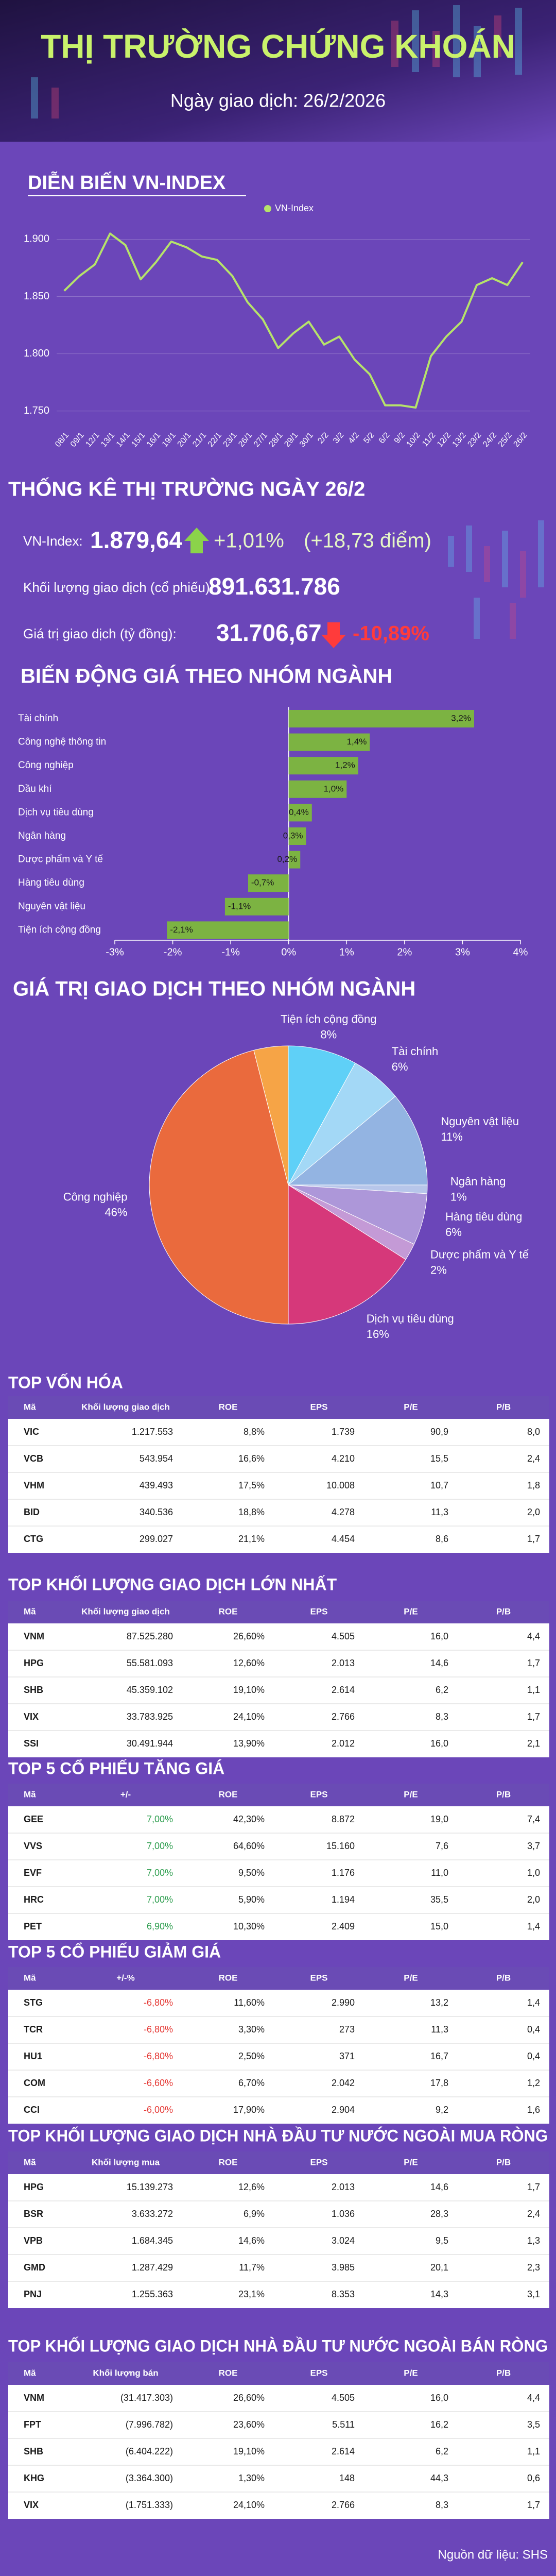 The height and width of the screenshot is (2576, 556). What do you see at coordinates (439, 2294) in the screenshot?
I see `table-cell: 14,3` at bounding box center [439, 2294].